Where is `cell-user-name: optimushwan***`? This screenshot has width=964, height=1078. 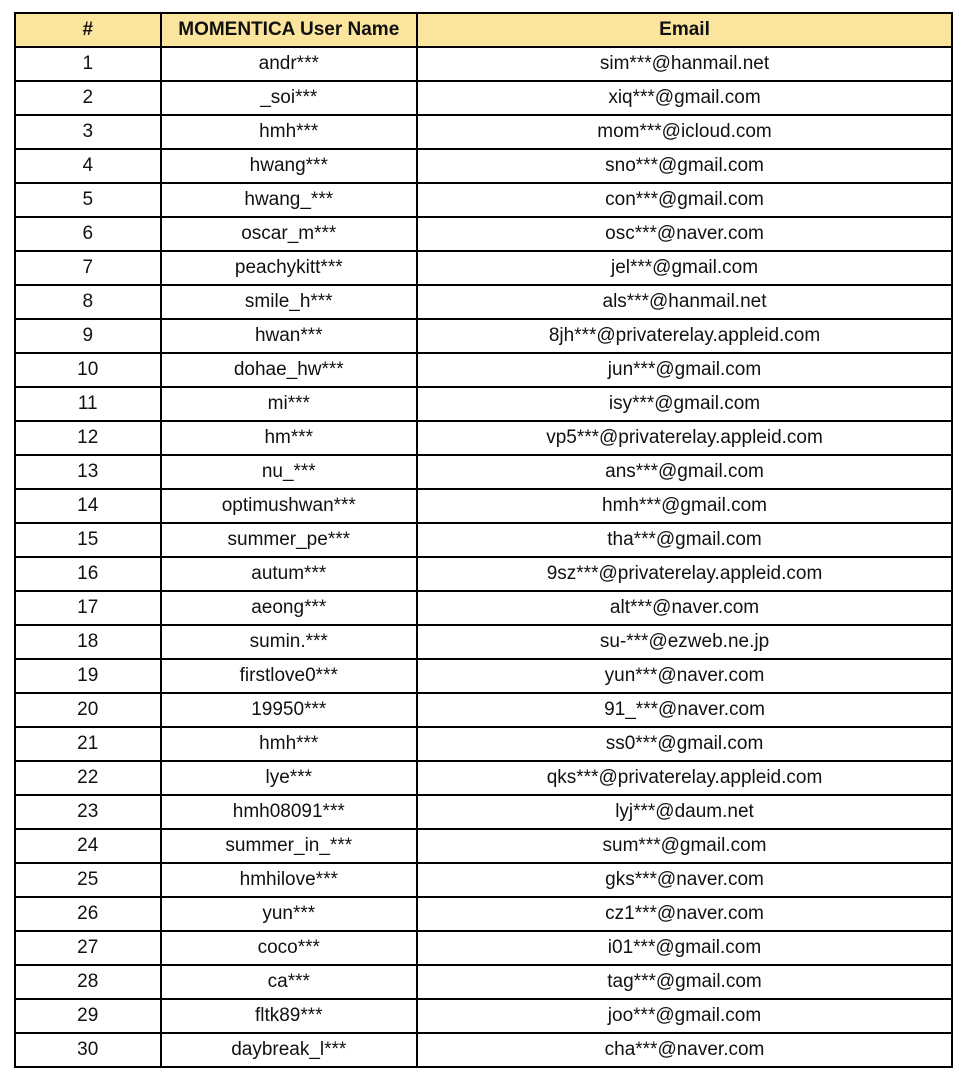 cell-user-name: optimushwan*** is located at coordinates (289, 506).